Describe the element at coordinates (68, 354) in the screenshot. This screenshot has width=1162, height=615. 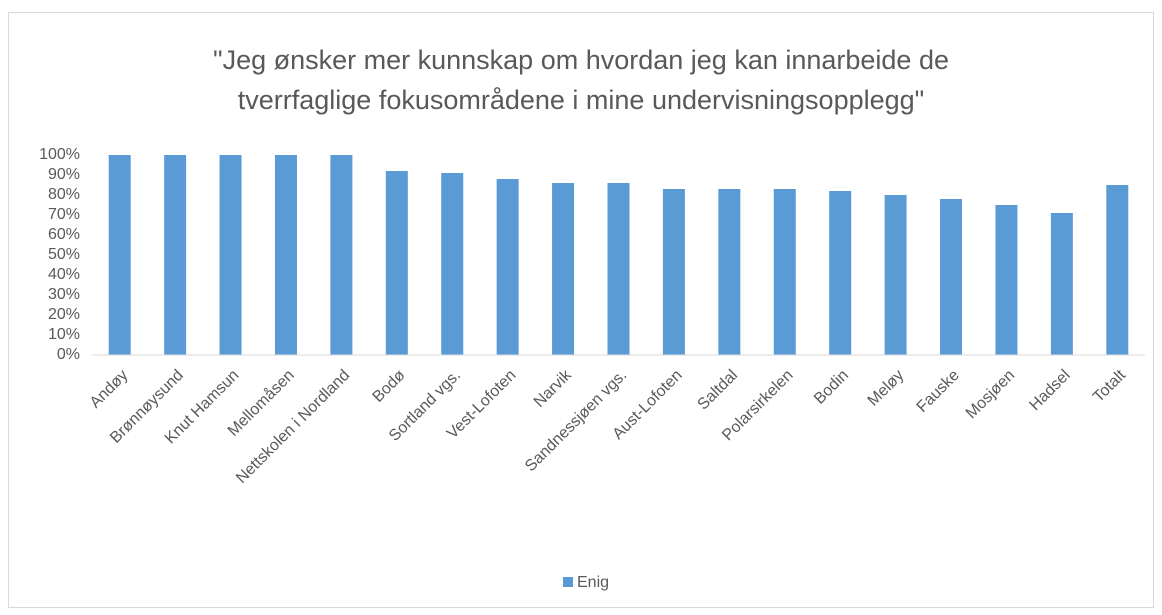
I see `y-tick-label: 0%` at that location.